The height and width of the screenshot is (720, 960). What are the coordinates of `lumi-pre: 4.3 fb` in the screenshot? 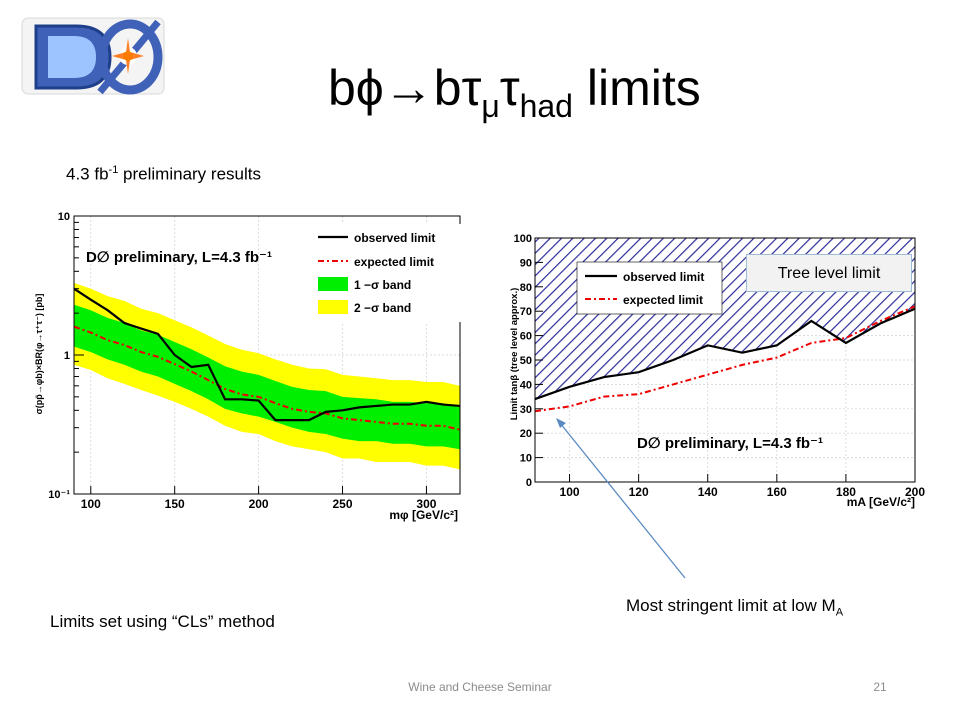 It's located at (87, 174).